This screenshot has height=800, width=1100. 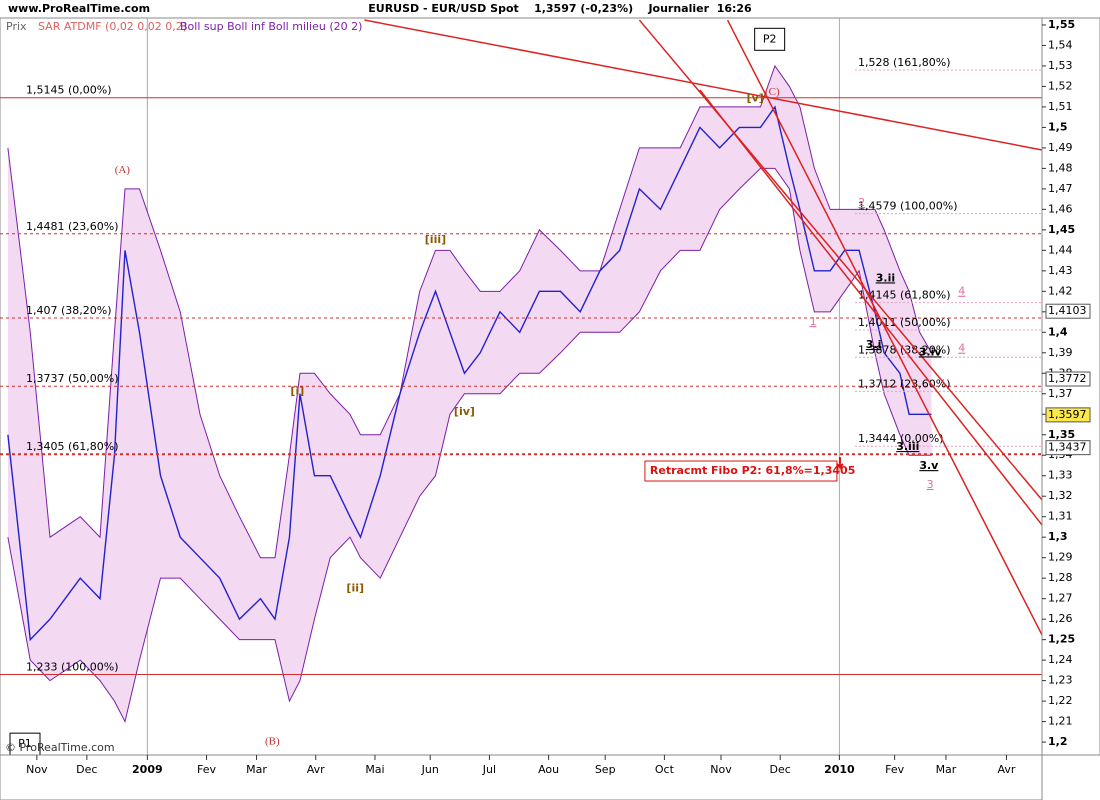 I want to click on x-tick-label: Jul, so click(x=489, y=769).